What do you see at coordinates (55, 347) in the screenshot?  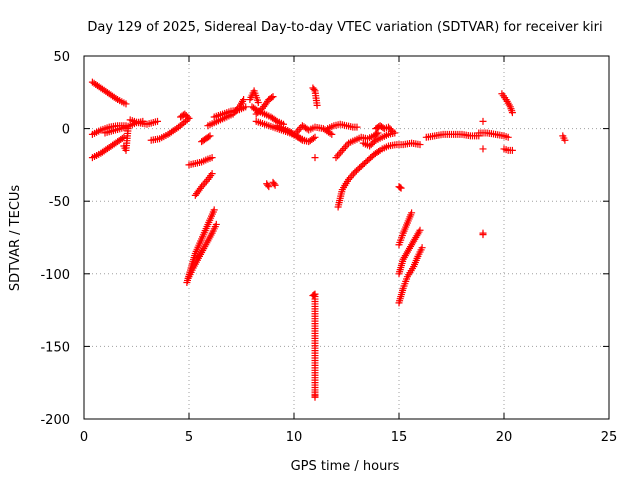 I see `y-tick-label: -150` at bounding box center [55, 347].